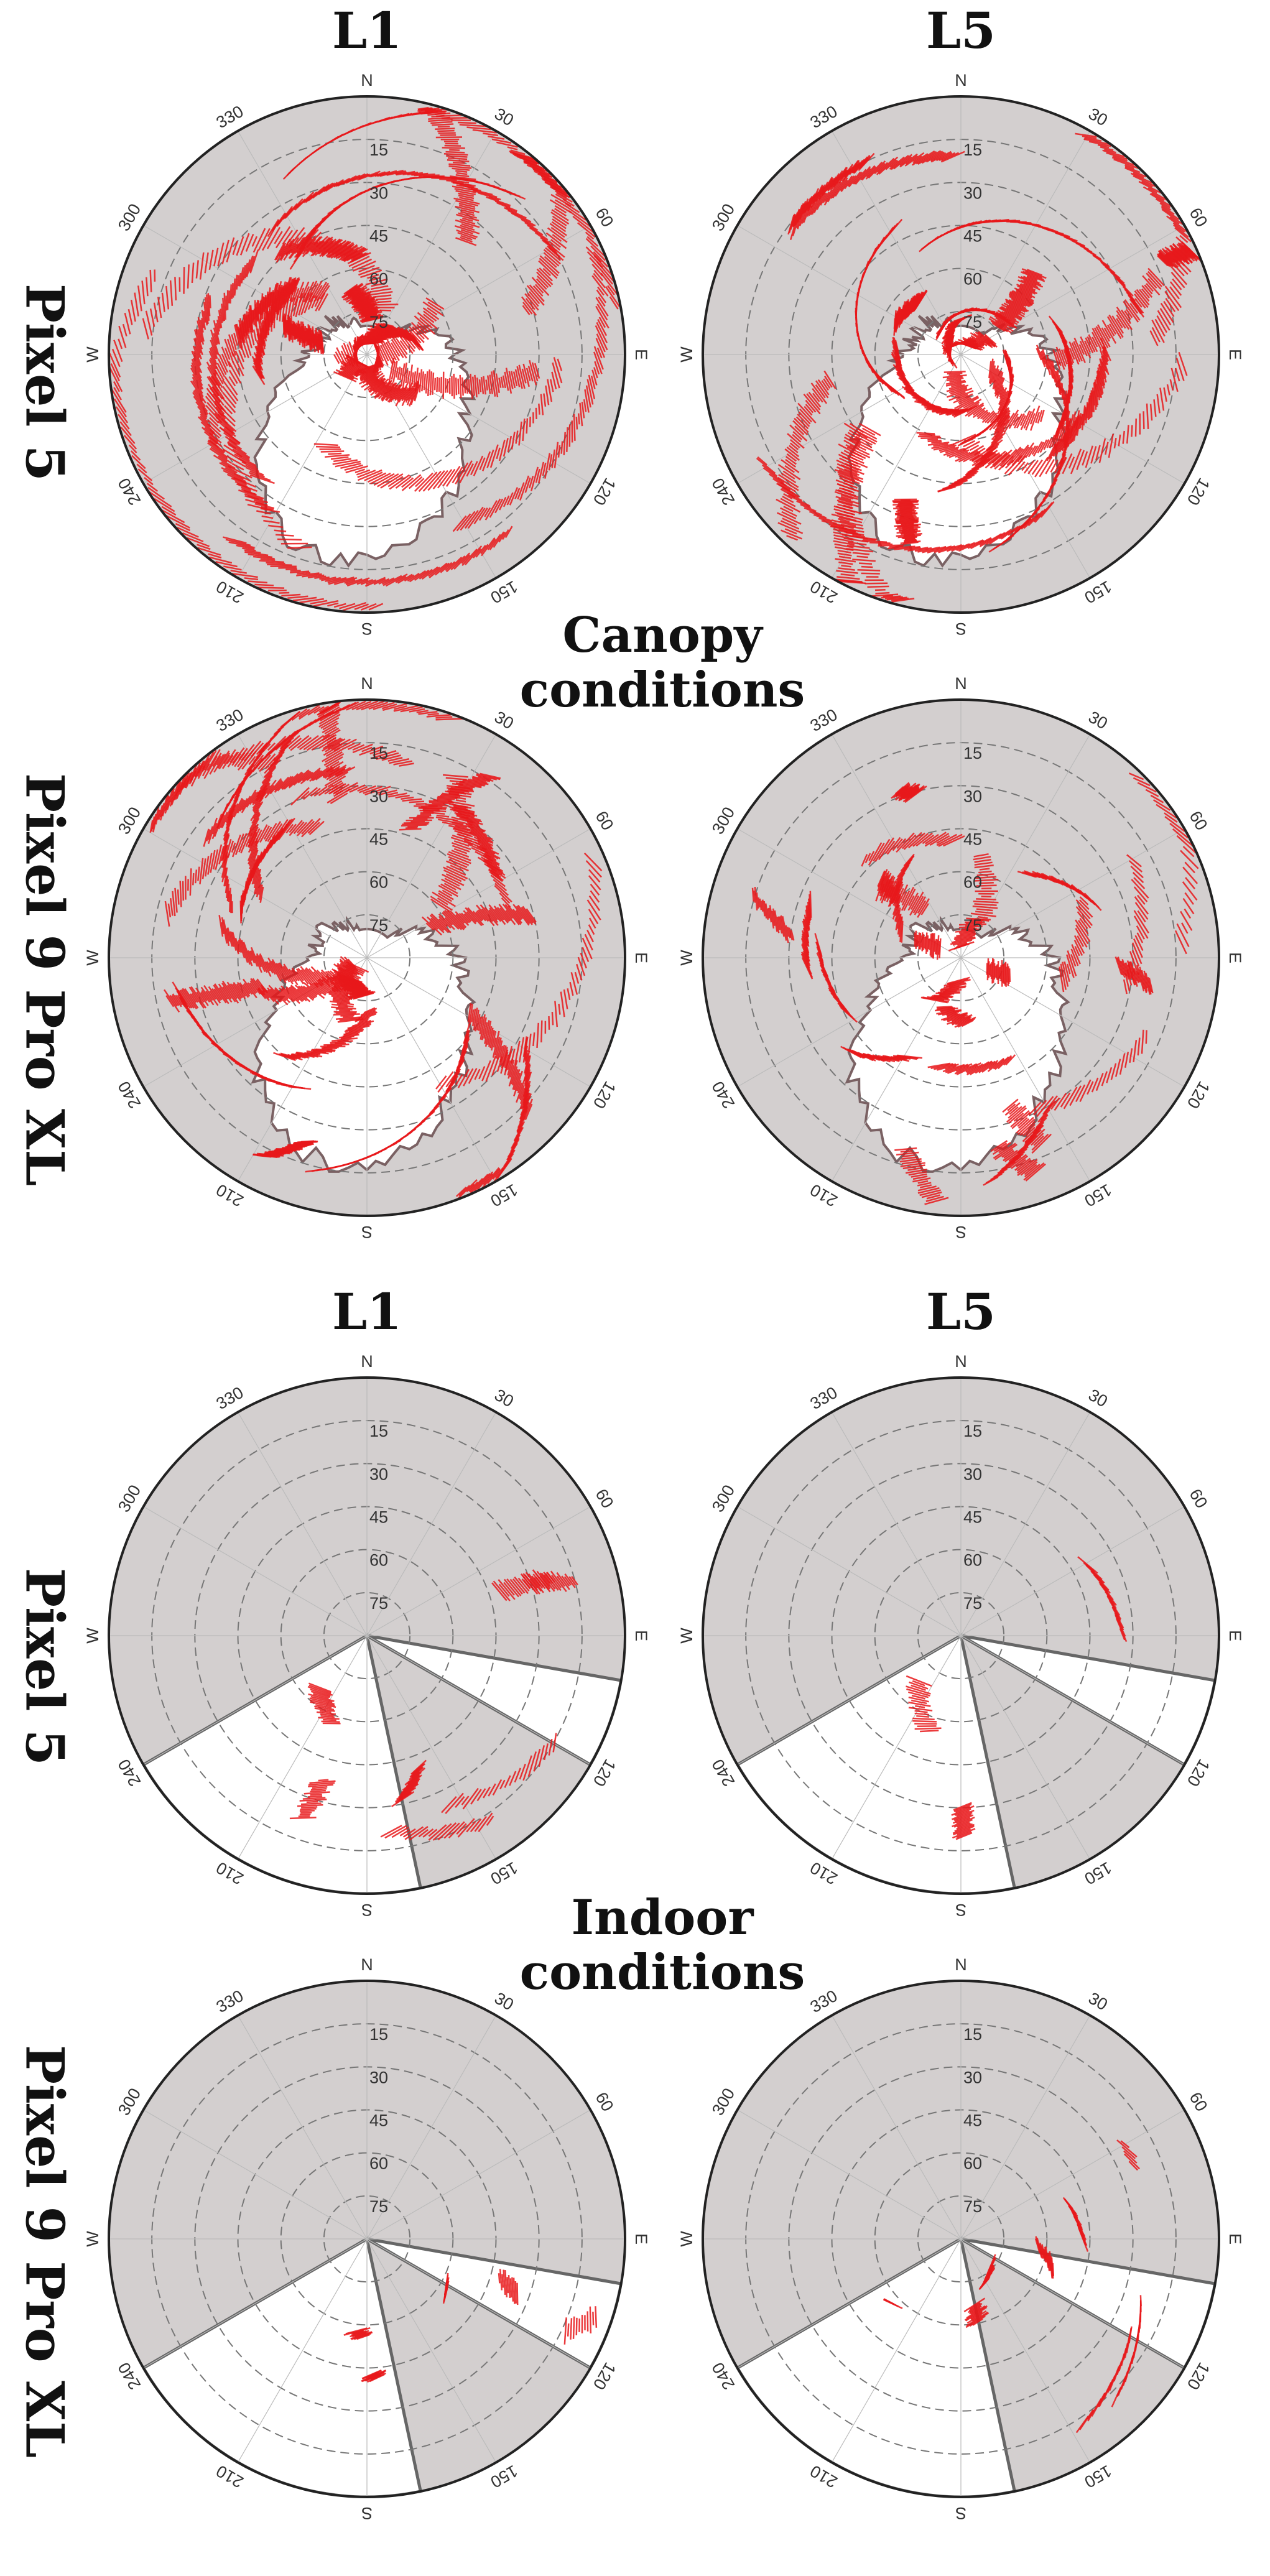 Image resolution: width=1270 pixels, height=2576 pixels. Describe the element at coordinates (972, 322) in the screenshot. I see `elevation-label-75: 75` at that location.